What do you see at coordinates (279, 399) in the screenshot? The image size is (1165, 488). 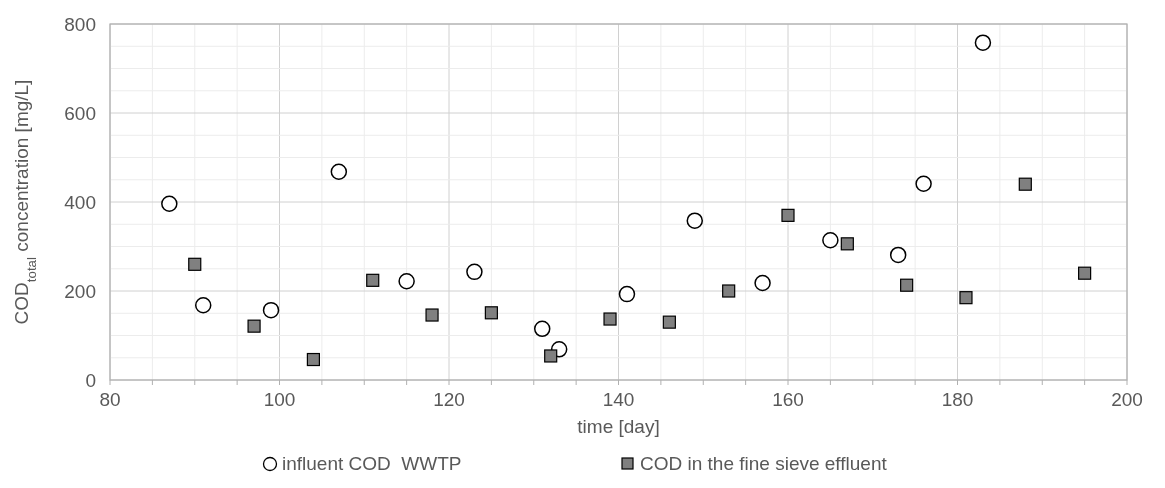 I see `x-tick-label: 100` at bounding box center [279, 399].